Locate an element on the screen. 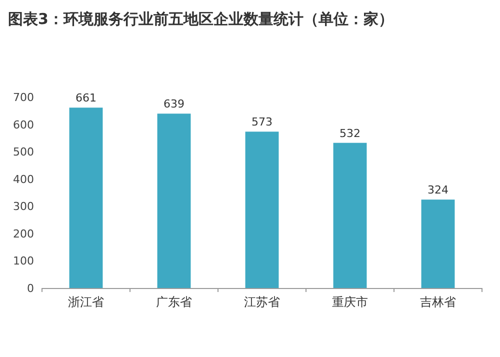  y-tick-label: 0 is located at coordinates (30, 288).